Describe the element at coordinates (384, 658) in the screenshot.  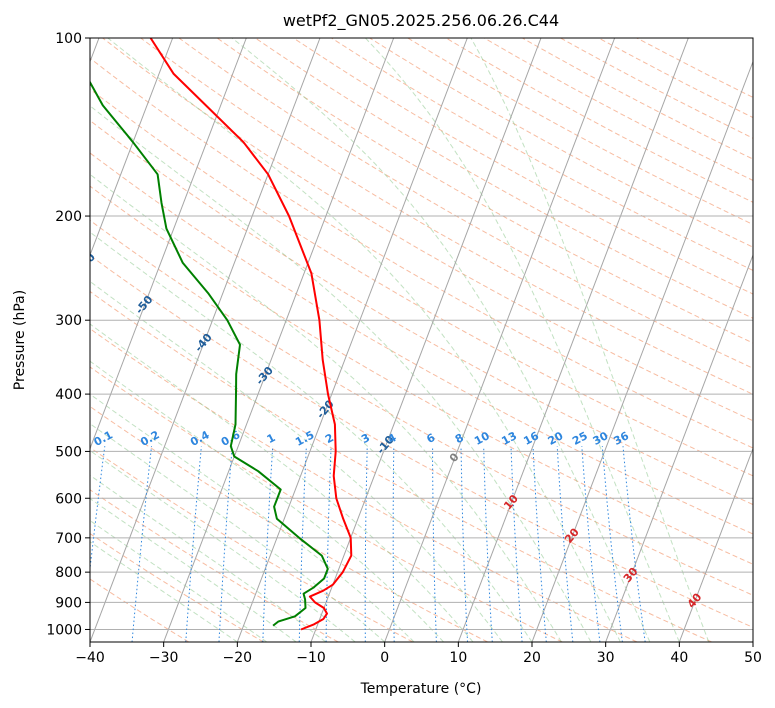
I see `x-tick-label: 0` at that location.